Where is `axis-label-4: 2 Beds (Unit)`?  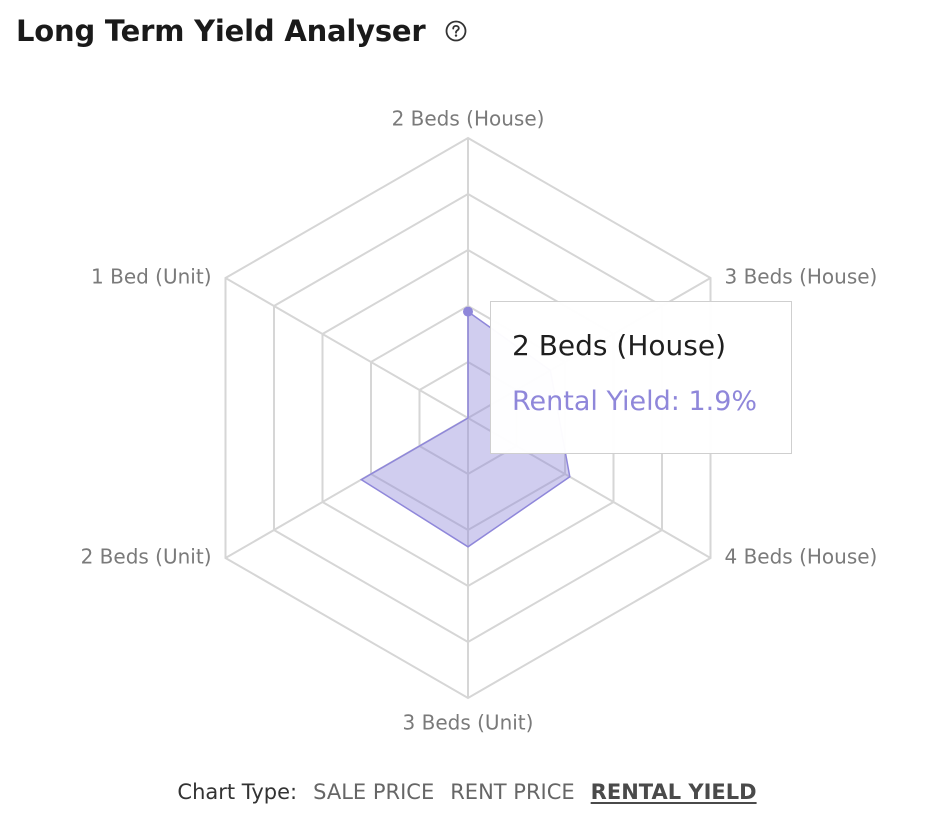
axis-label-4: 2 Beds (Unit) is located at coordinates (146, 557).